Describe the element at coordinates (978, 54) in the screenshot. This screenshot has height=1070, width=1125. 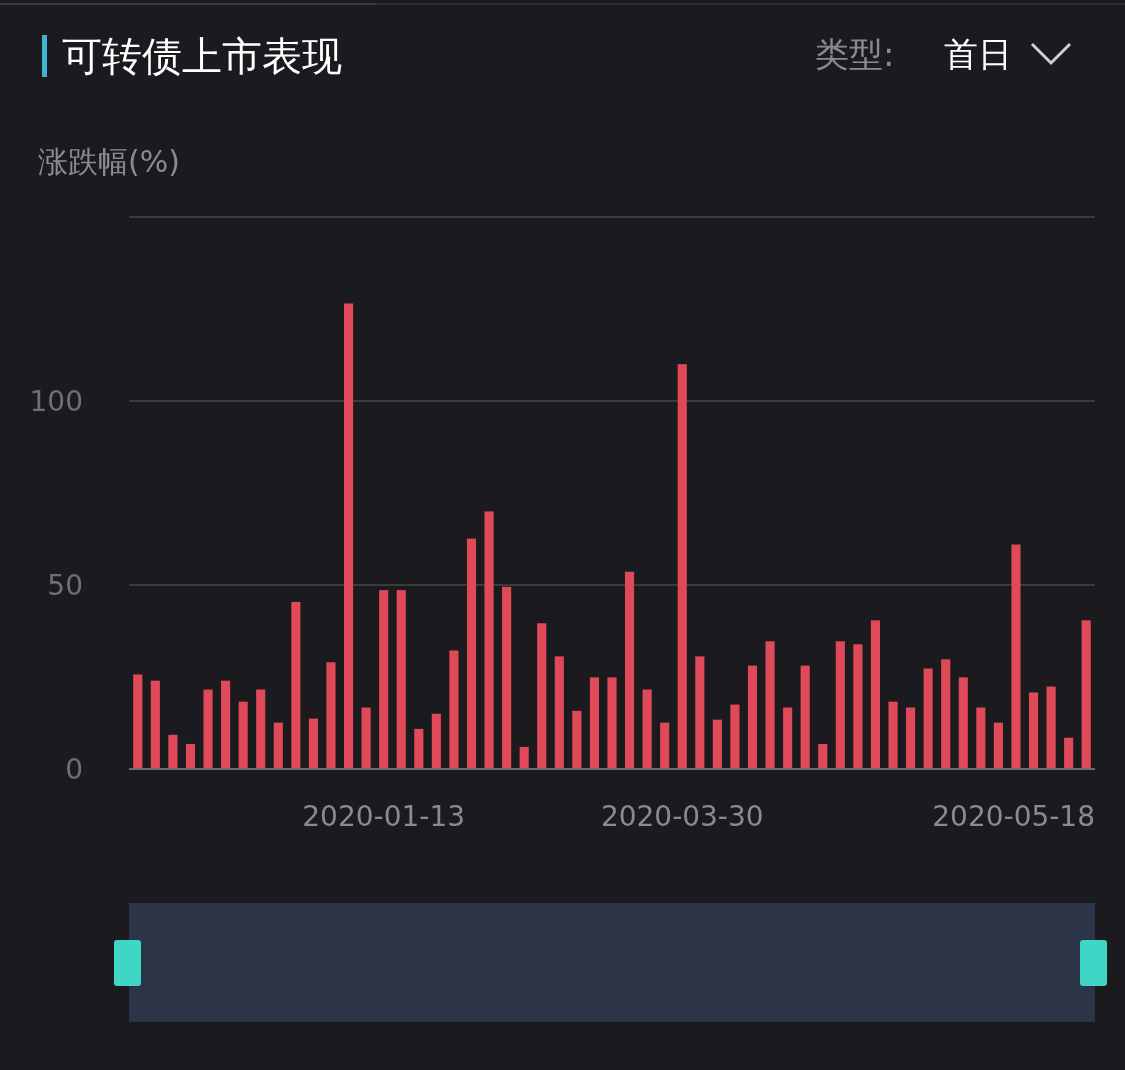
I see `text: 首日` at that location.